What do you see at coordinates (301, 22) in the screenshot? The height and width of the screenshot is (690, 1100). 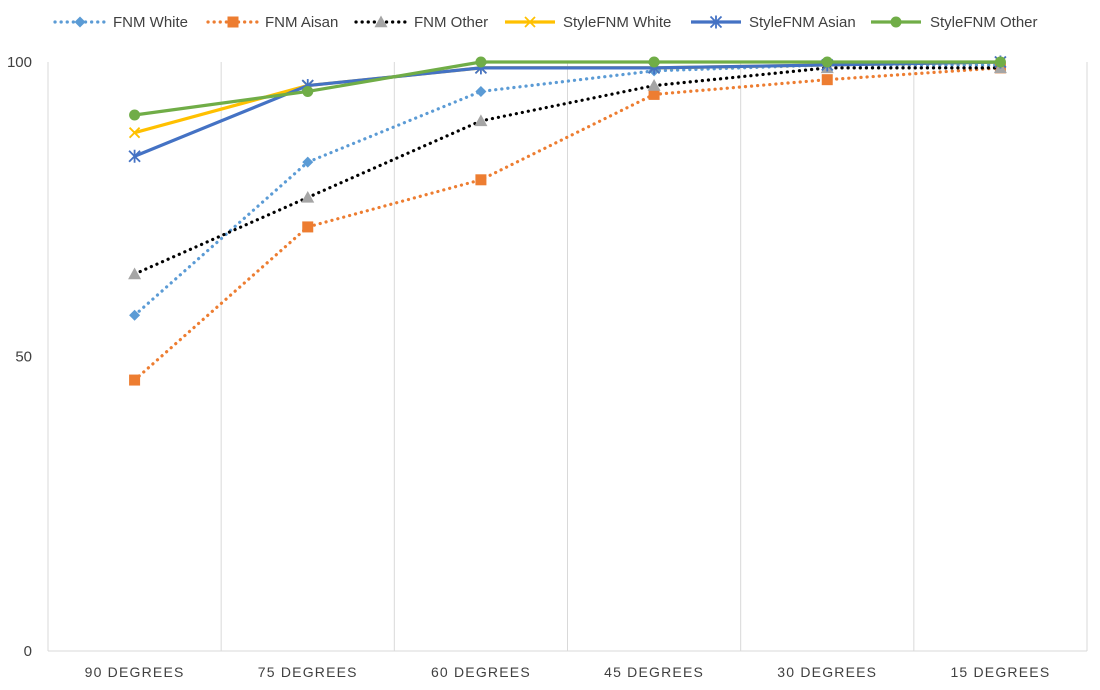 I see `legend-label: FNM Aisan` at bounding box center [301, 22].